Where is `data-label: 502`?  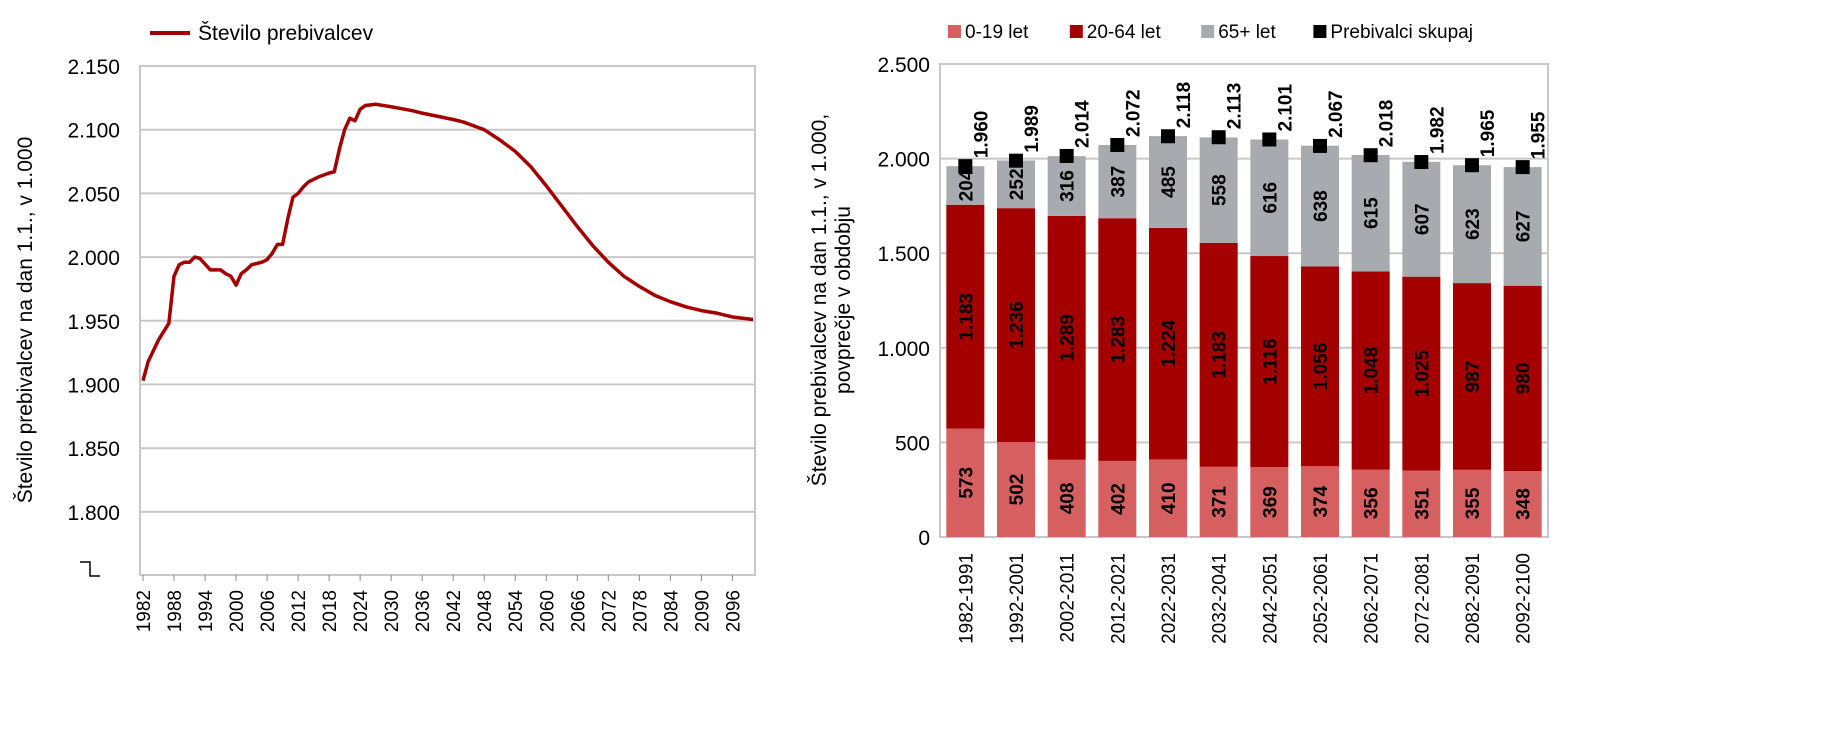 data-label: 502 is located at coordinates (1017, 490).